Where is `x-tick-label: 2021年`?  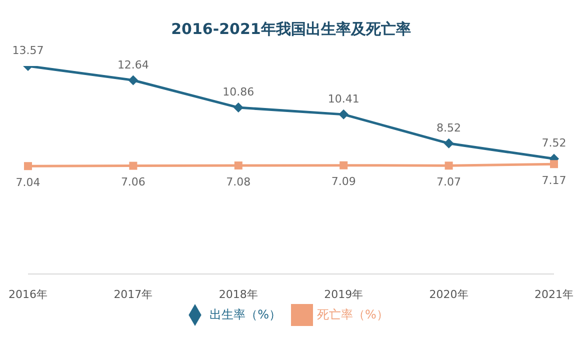 x-tick-label: 2021年 is located at coordinates (554, 294).